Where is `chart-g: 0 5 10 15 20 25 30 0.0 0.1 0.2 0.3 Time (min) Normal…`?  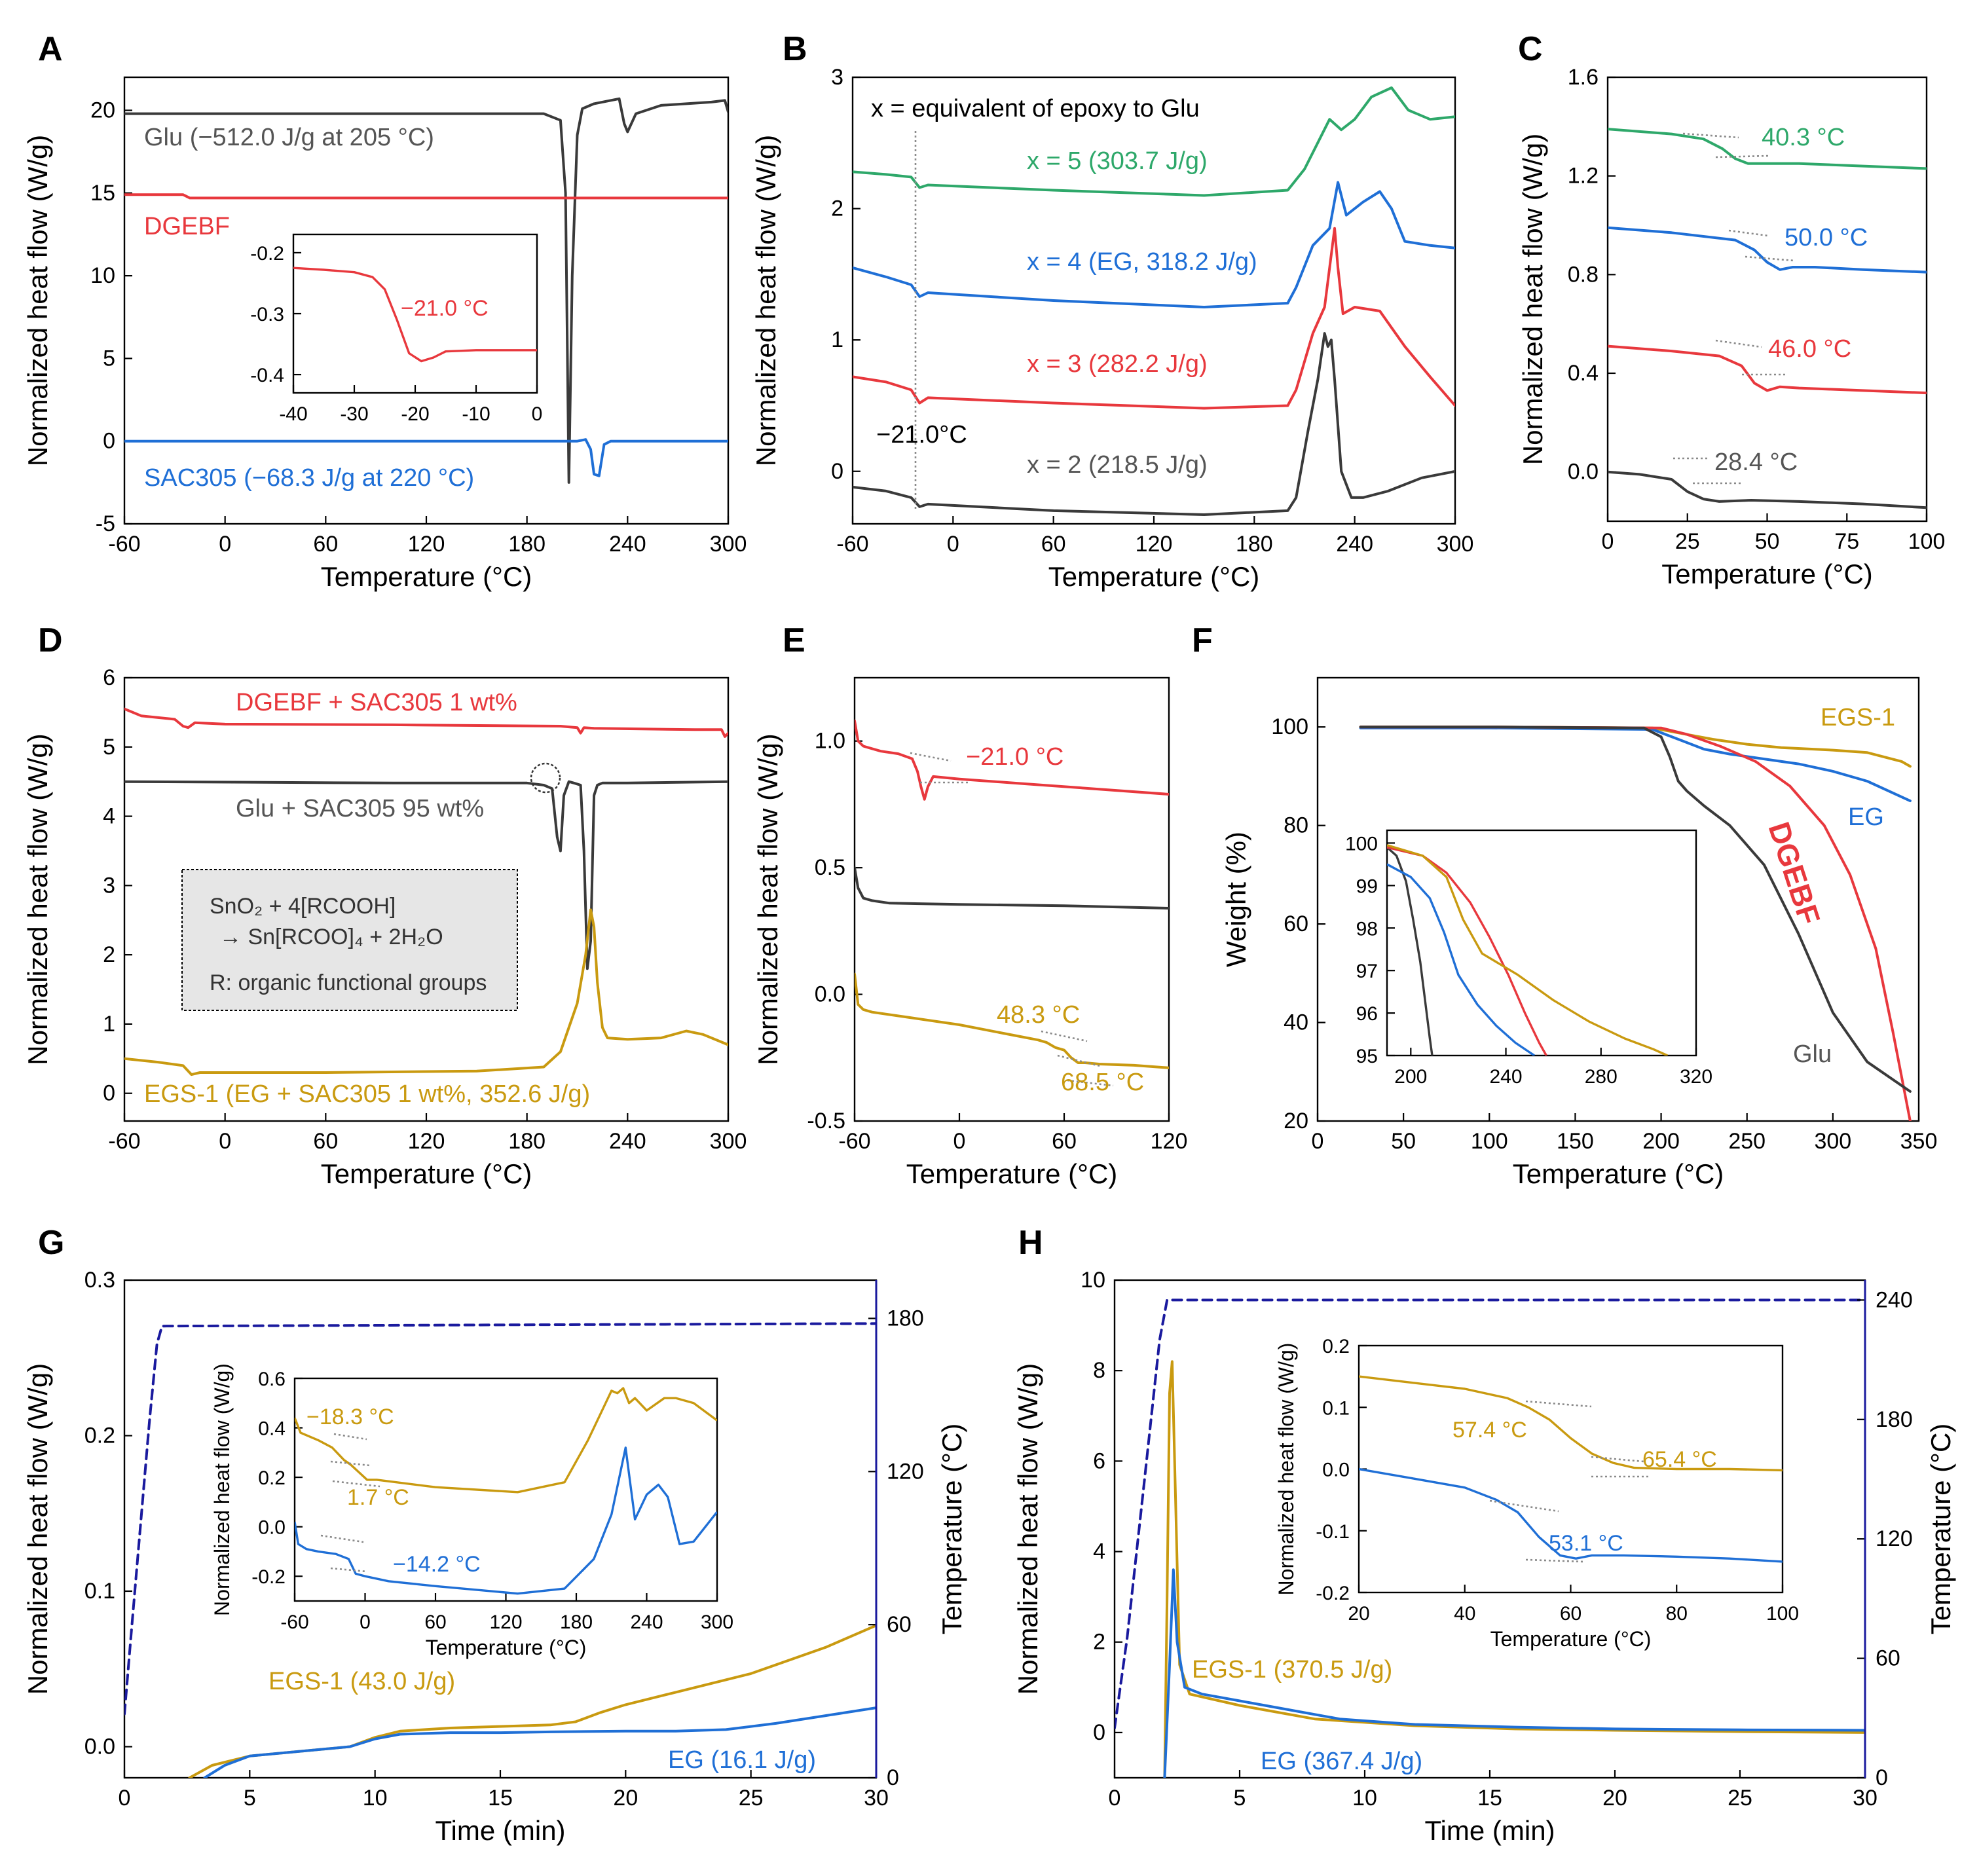
chart-g: 0 5 10 15 20 25 30 0.0 0.1 0.2 0.3 Time (min) Normal… is located at coordinates (494, 1557).